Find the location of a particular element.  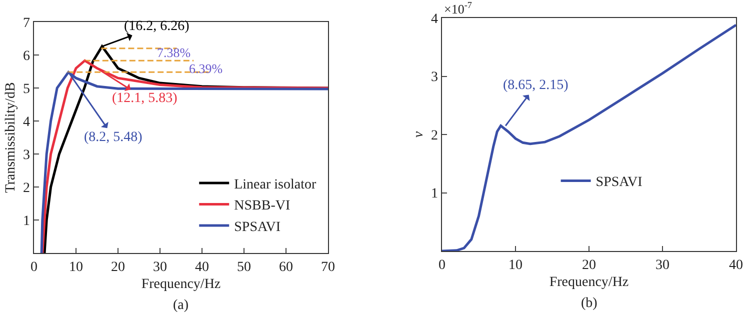

annotation: 7.38% is located at coordinates (174, 52).